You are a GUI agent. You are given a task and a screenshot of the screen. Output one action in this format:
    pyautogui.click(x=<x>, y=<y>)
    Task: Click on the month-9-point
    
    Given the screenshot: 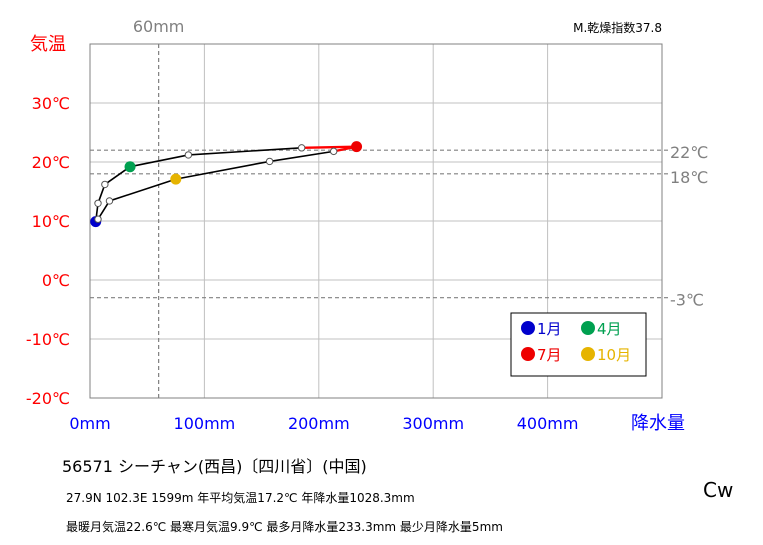 What is the action you would take?
    pyautogui.click(x=269, y=161)
    